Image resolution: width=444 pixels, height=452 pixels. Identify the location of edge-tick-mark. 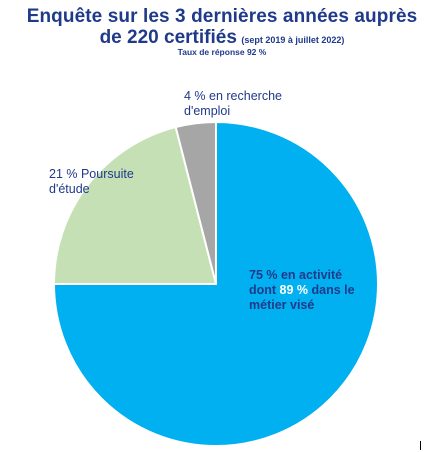
(420, 445).